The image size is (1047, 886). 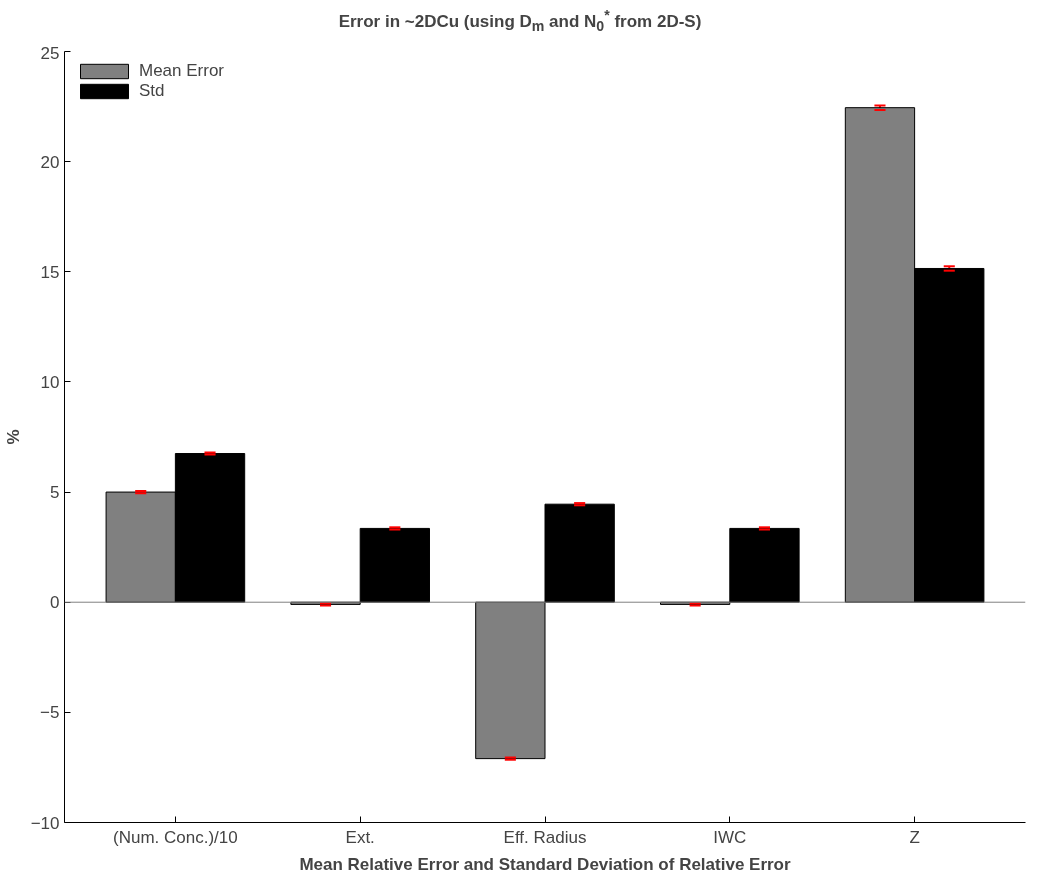 What do you see at coordinates (50, 53) in the screenshot?
I see `y-tick-label: 25` at bounding box center [50, 53].